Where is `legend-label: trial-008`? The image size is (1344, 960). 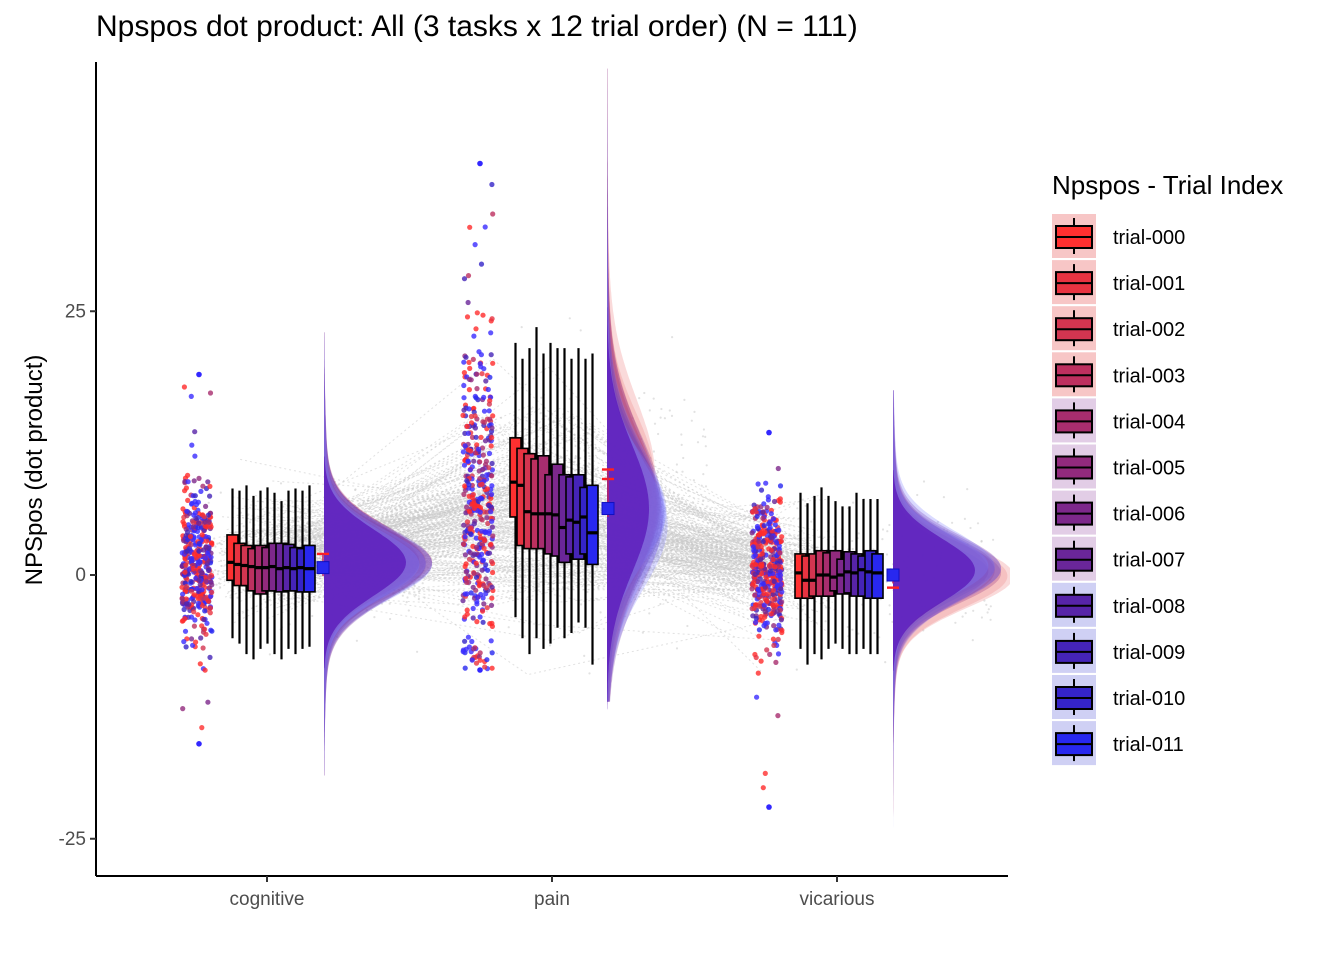 legend-label: trial-008 is located at coordinates (1149, 607).